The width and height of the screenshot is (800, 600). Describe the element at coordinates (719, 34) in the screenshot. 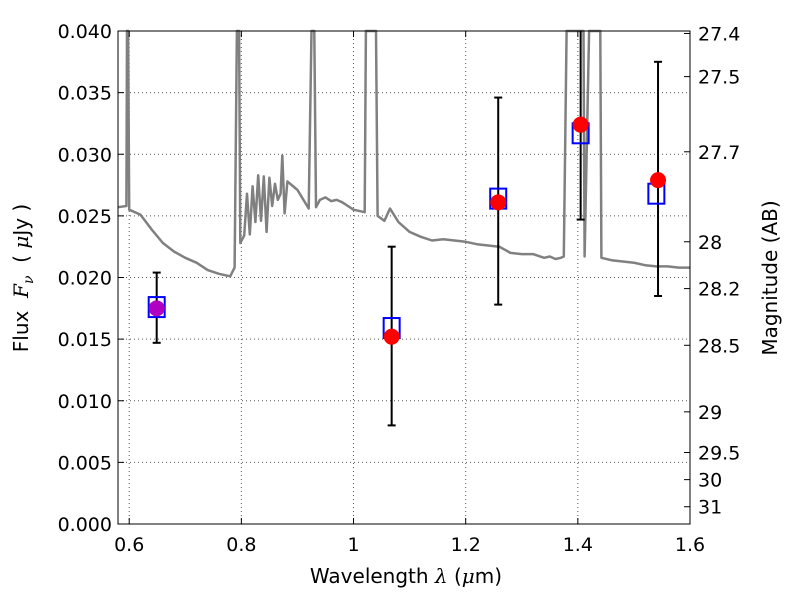

I see `y2-tick-label: 27.4` at that location.